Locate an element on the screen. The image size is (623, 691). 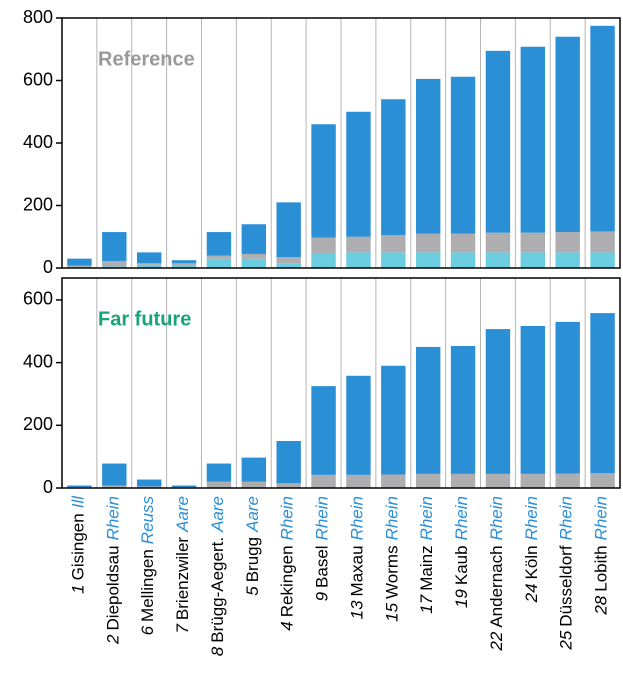
category-name: Rekingen is located at coordinates (287, 581).